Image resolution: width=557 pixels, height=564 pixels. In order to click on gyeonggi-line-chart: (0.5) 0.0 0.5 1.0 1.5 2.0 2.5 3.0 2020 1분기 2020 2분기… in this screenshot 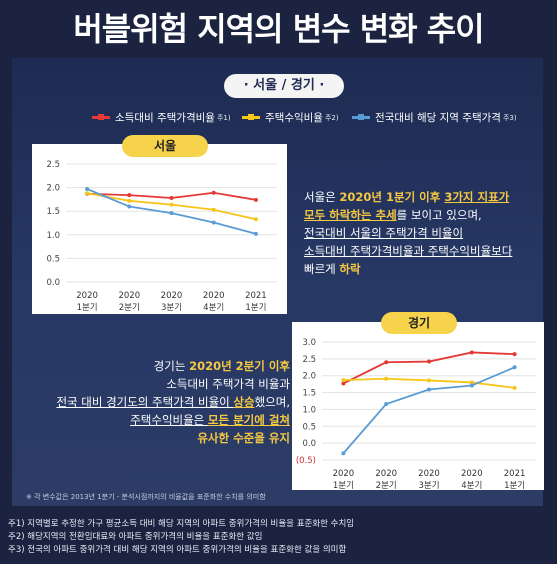, I will do `click(416, 414)`.